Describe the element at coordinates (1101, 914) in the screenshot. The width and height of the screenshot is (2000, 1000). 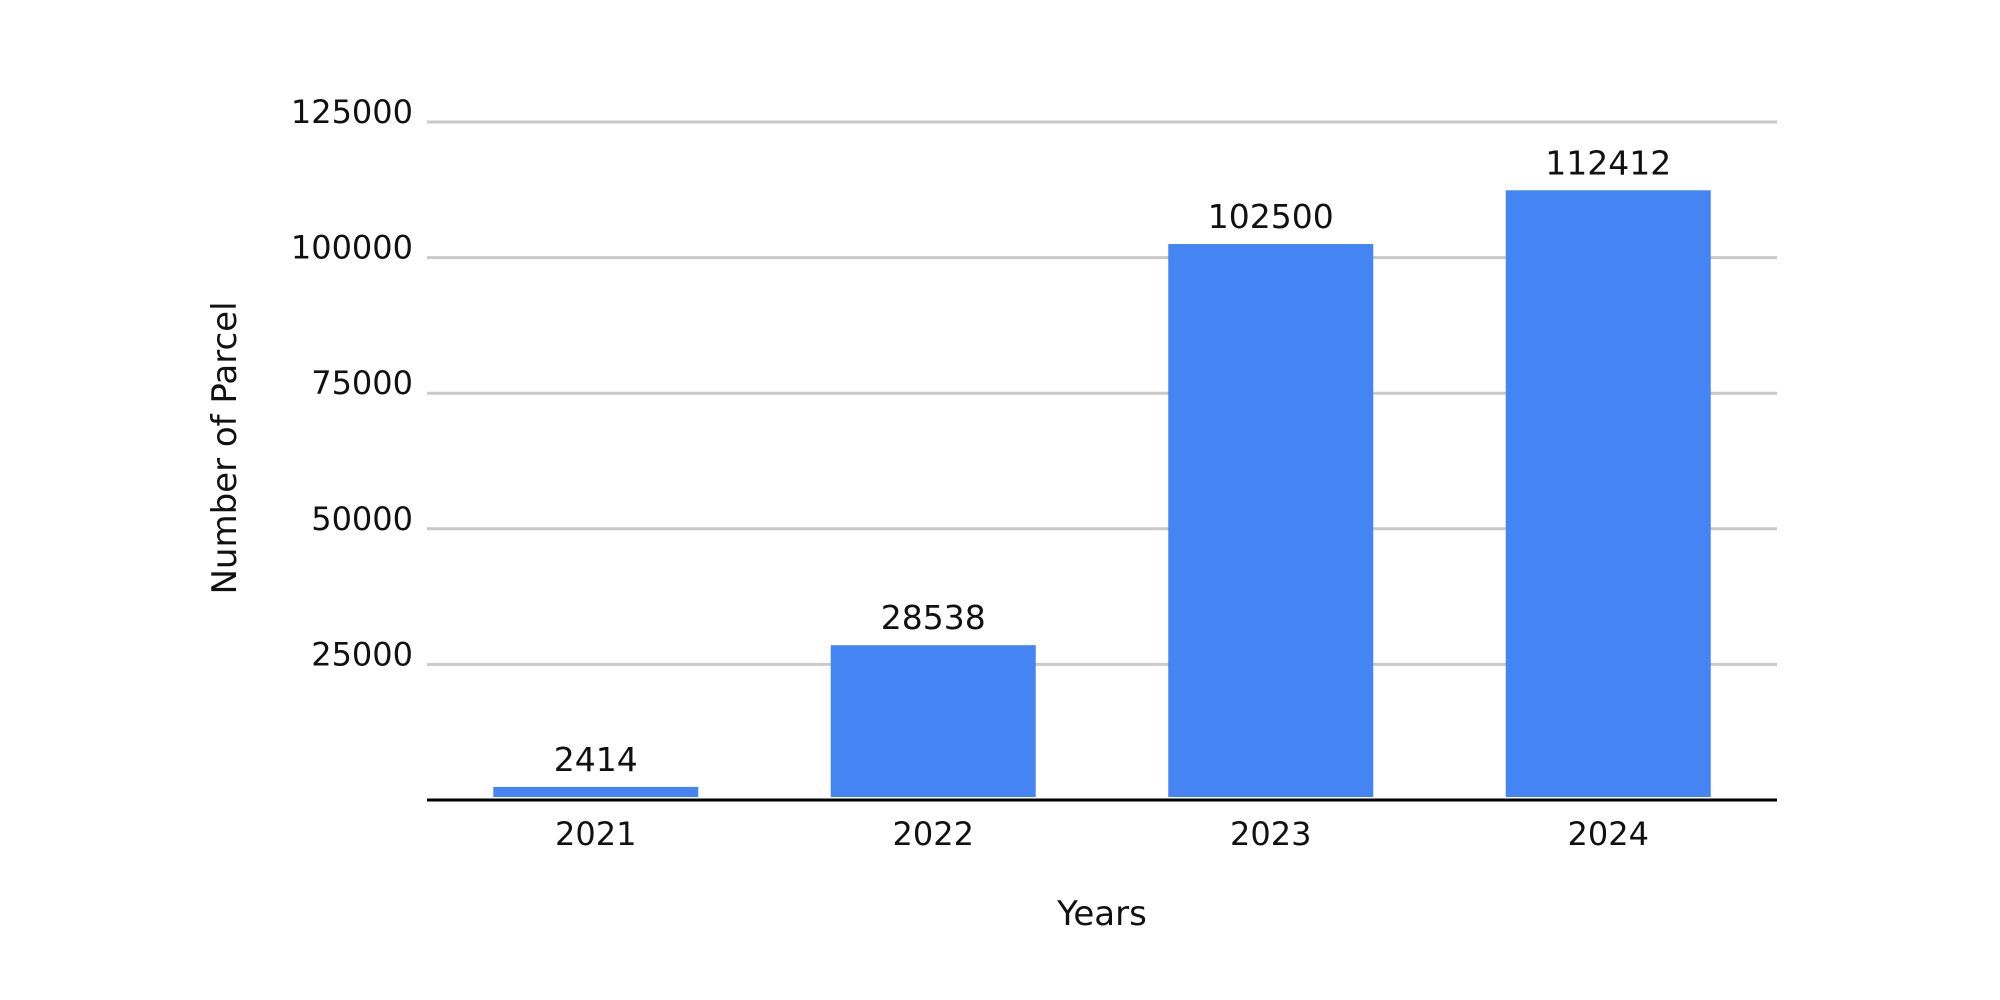
I see `x-axis-title: Years` at that location.